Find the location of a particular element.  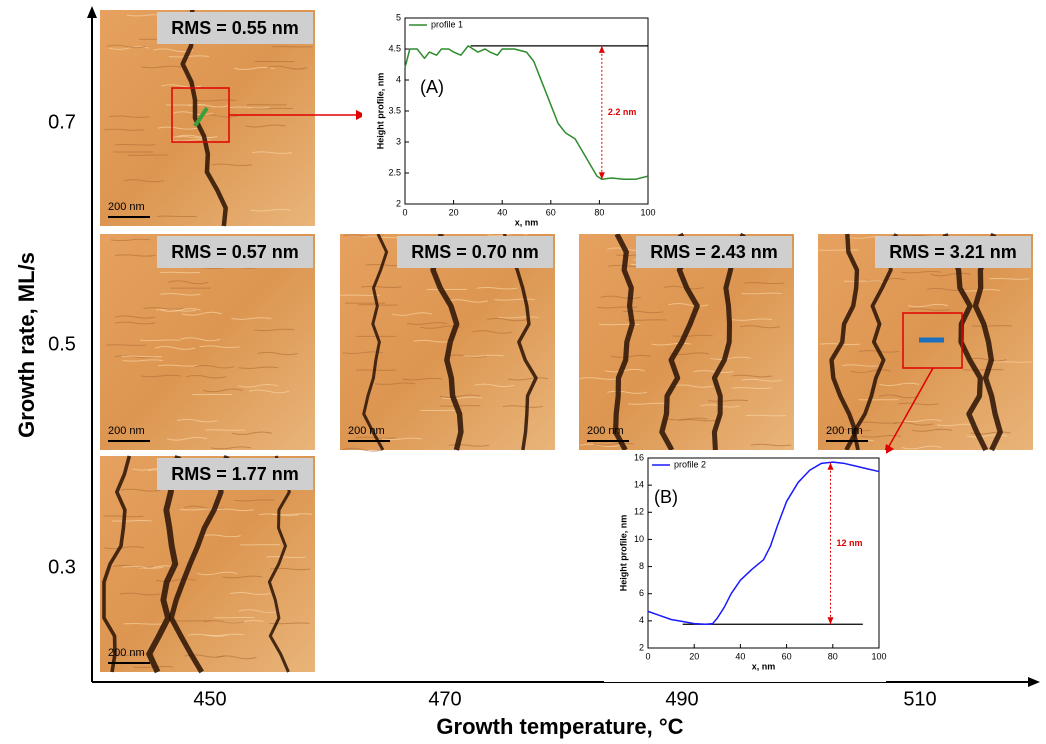

y-tick-label: 0.3 is located at coordinates (62, 567).